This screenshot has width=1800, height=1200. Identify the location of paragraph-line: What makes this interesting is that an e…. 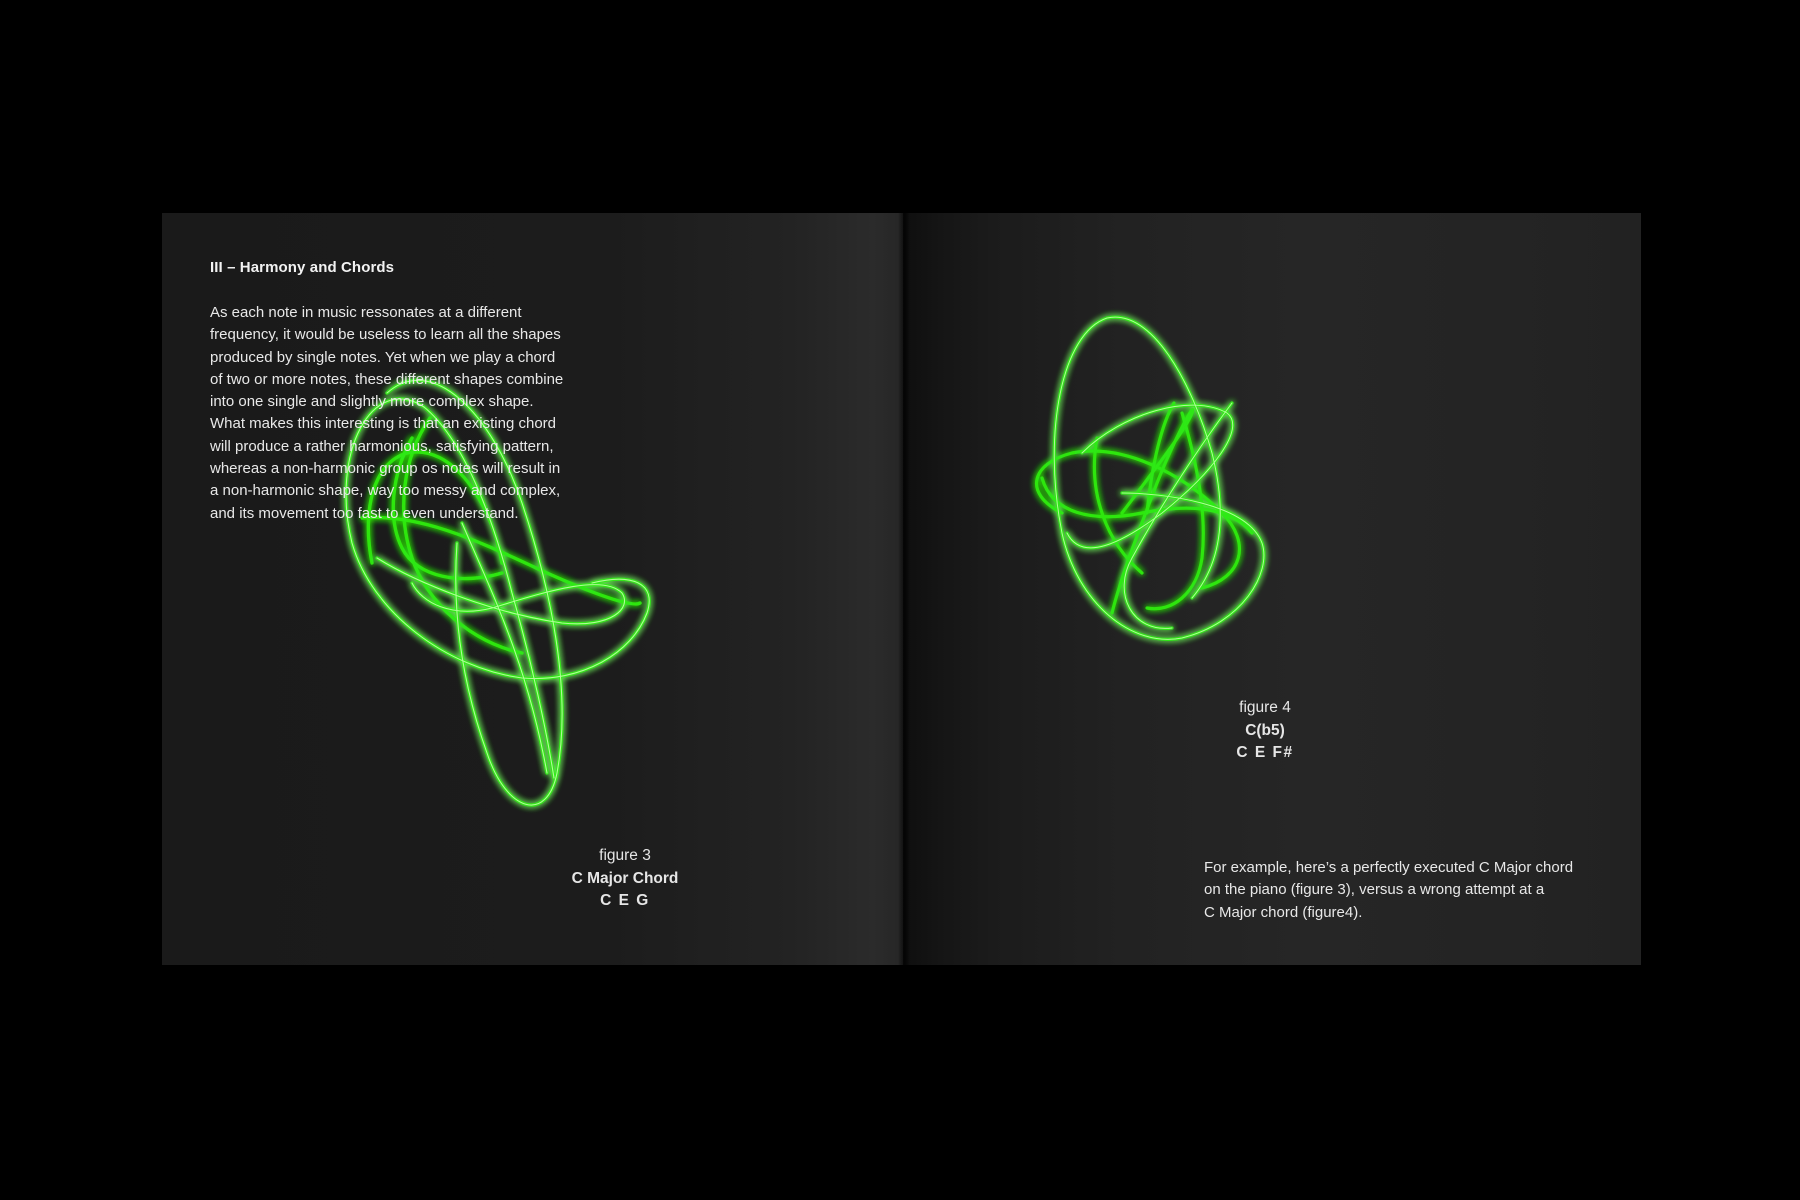
(383, 424).